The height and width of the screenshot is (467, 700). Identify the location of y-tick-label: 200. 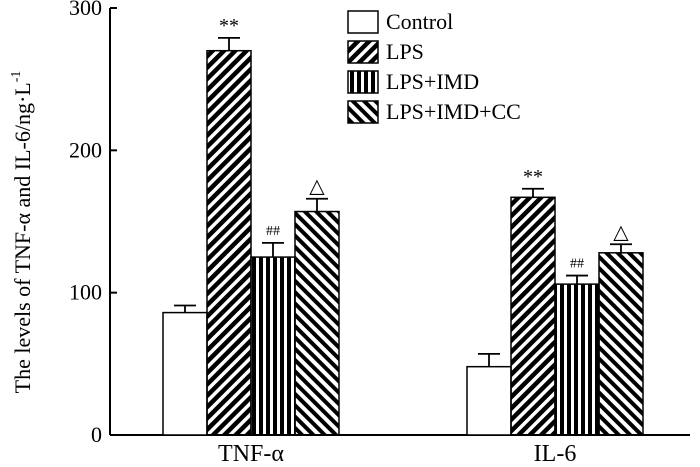
(85, 149).